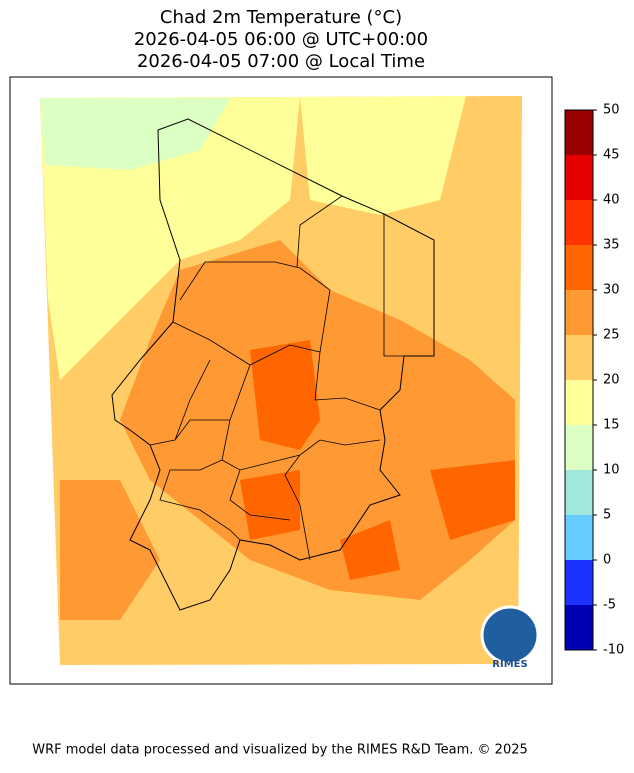 Image resolution: width=634 pixels, height=773 pixels. Describe the element at coordinates (613, 650) in the screenshot. I see `colorbar-tick-label: -10` at that location.